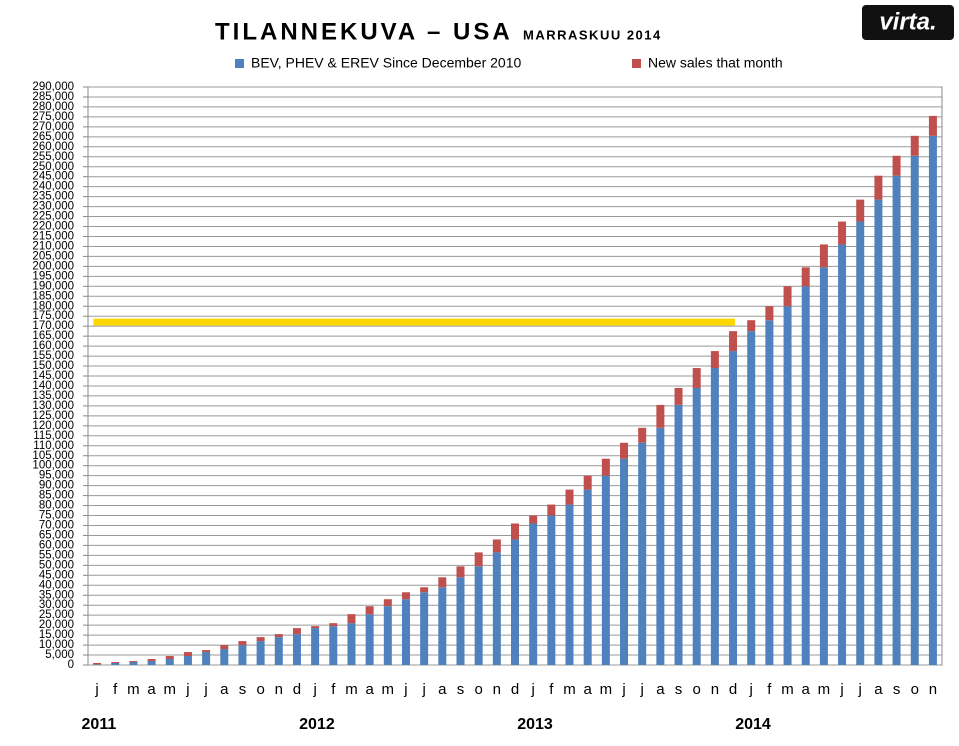 The height and width of the screenshot is (746, 959). Describe the element at coordinates (56, 506) in the screenshot. I see `y-tick-label: 80,000` at that location.